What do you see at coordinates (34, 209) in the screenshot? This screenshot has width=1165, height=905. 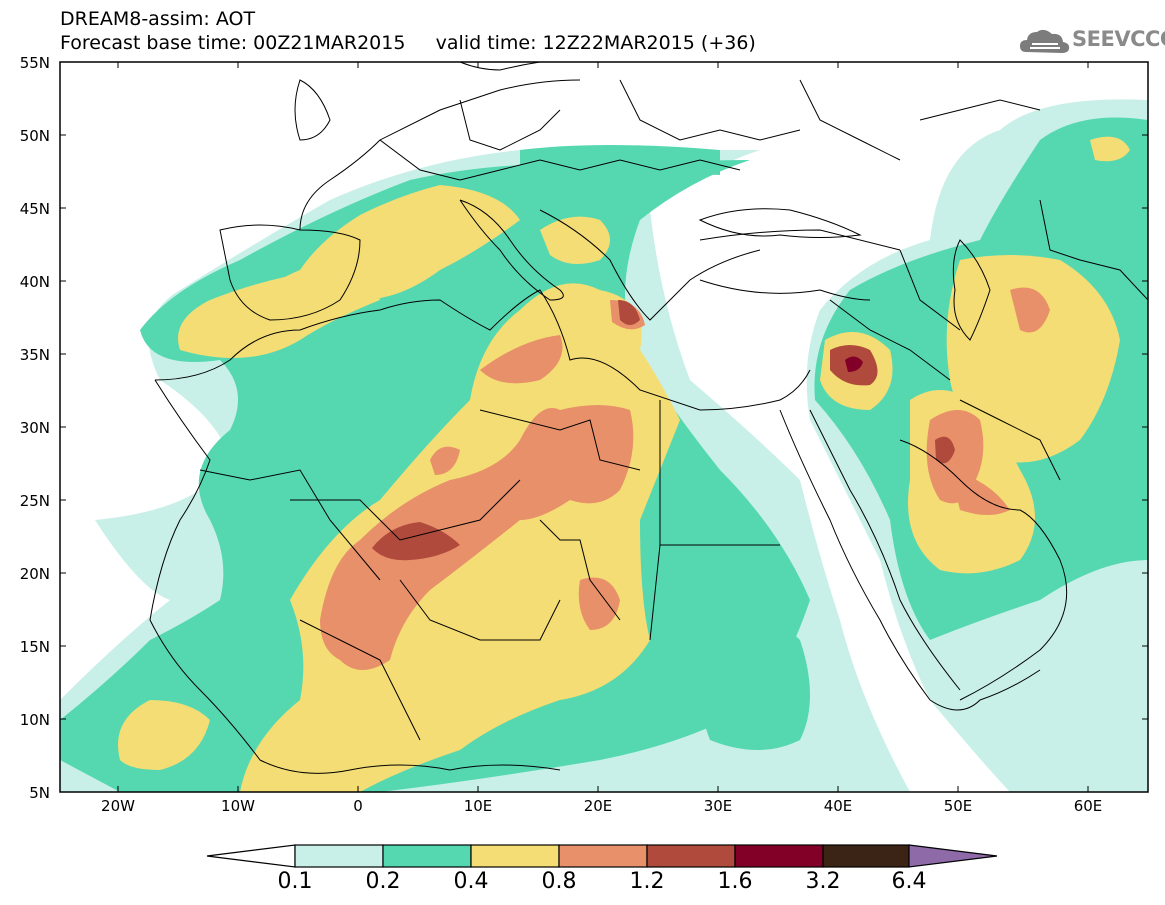 I see `lat-label: 45N` at bounding box center [34, 209].